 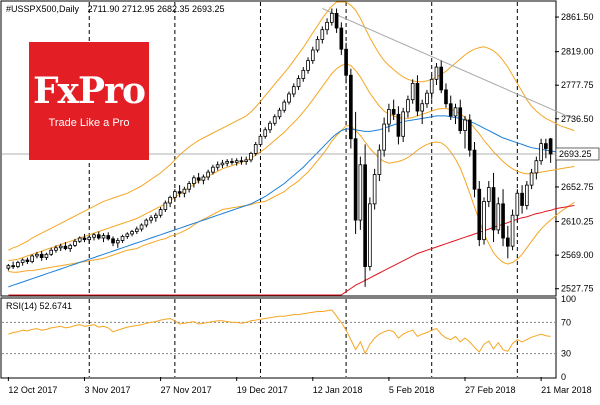 What do you see at coordinates (566, 354) in the screenshot?
I see `rsi-tick-label: 30` at bounding box center [566, 354].